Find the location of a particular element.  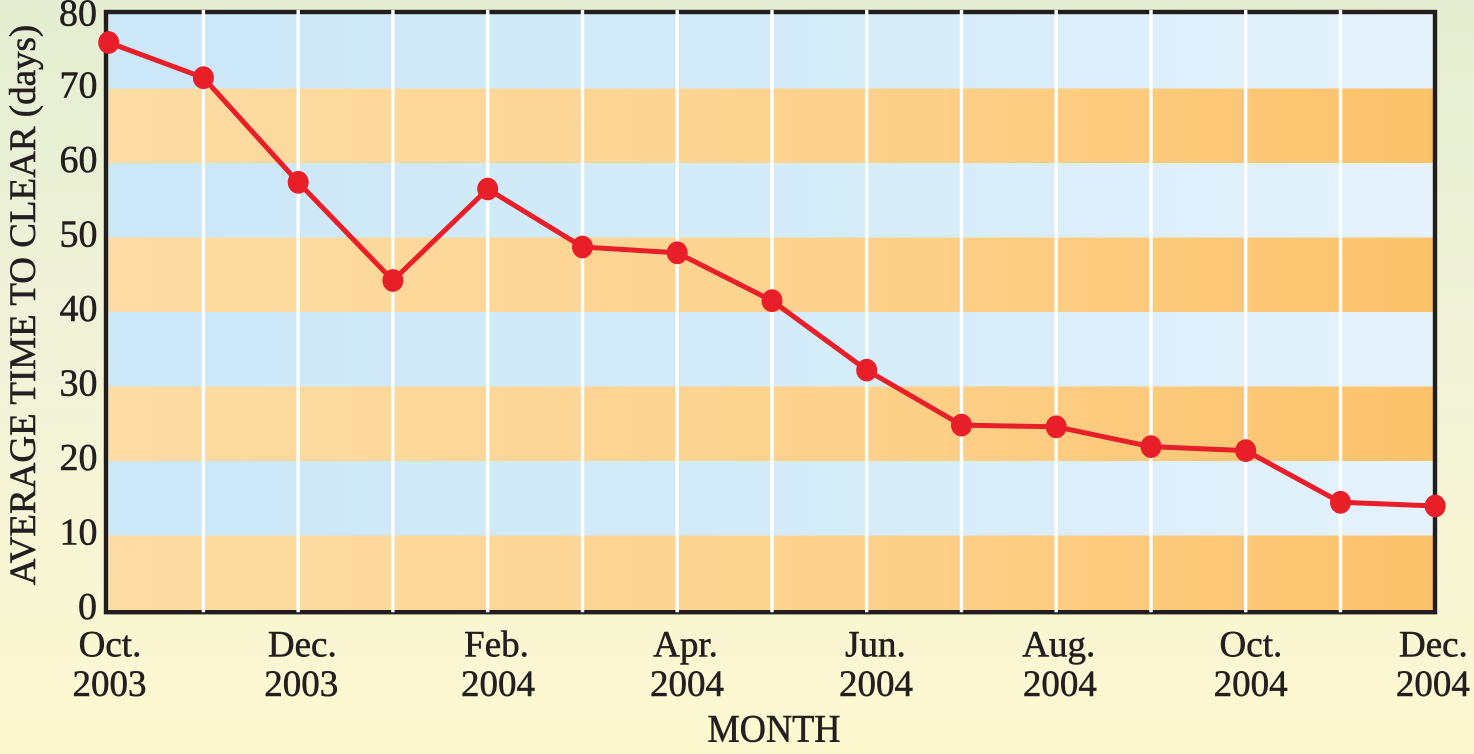

svg-text: 40 is located at coordinates (79, 309).